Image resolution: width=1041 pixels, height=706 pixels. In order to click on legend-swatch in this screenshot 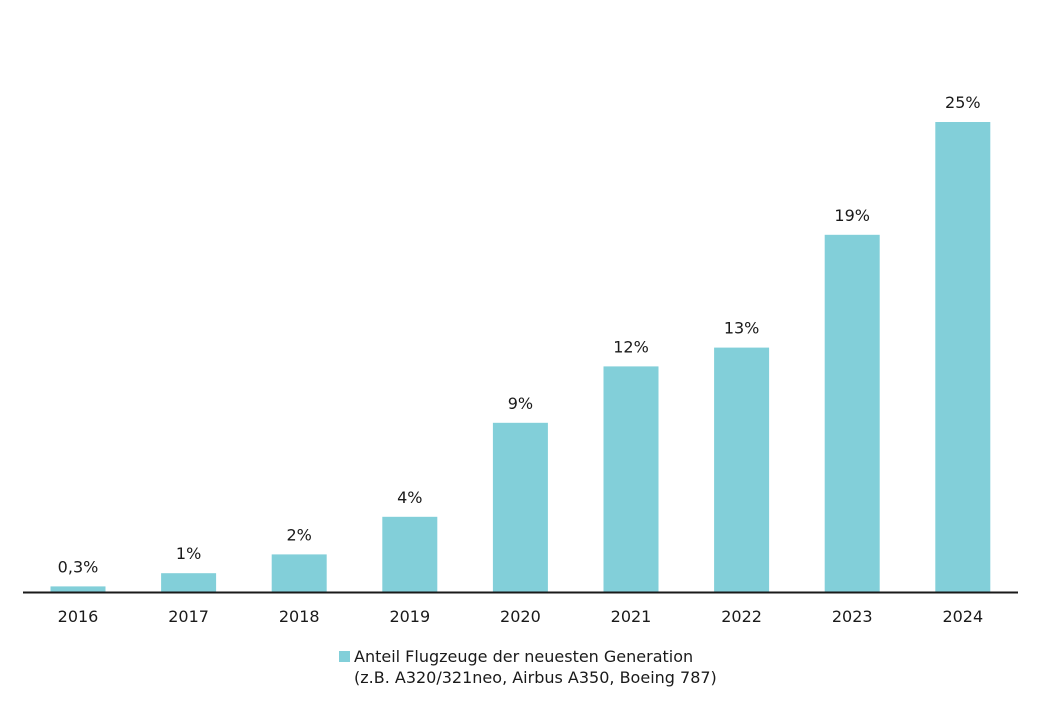, I will do `click(344, 656)`.